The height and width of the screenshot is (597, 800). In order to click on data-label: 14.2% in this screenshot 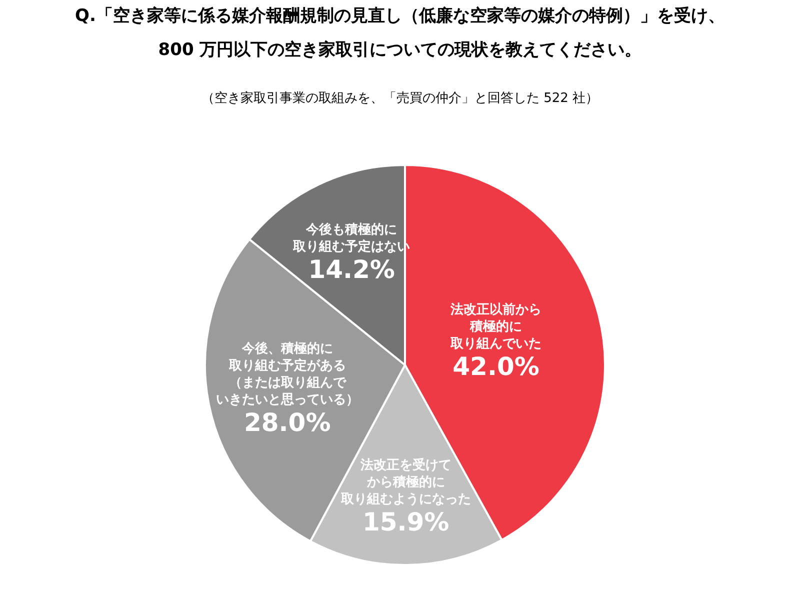, I will do `click(351, 269)`.